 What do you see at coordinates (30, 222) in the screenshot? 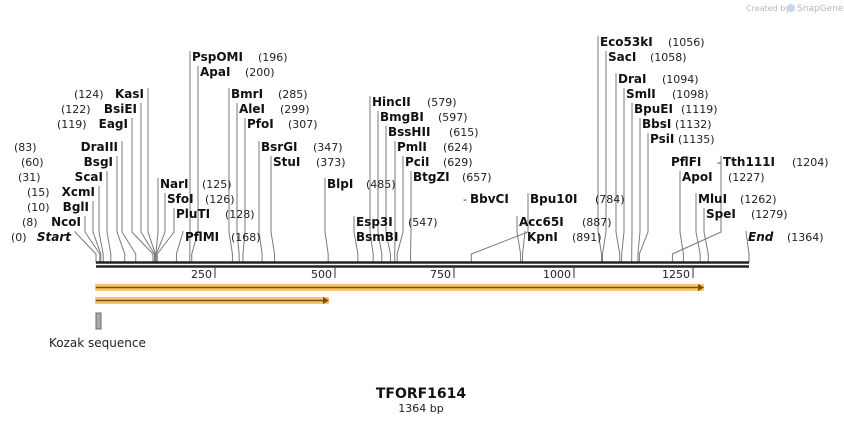
I see `site-position-ncoi: (8)` at bounding box center [30, 222].